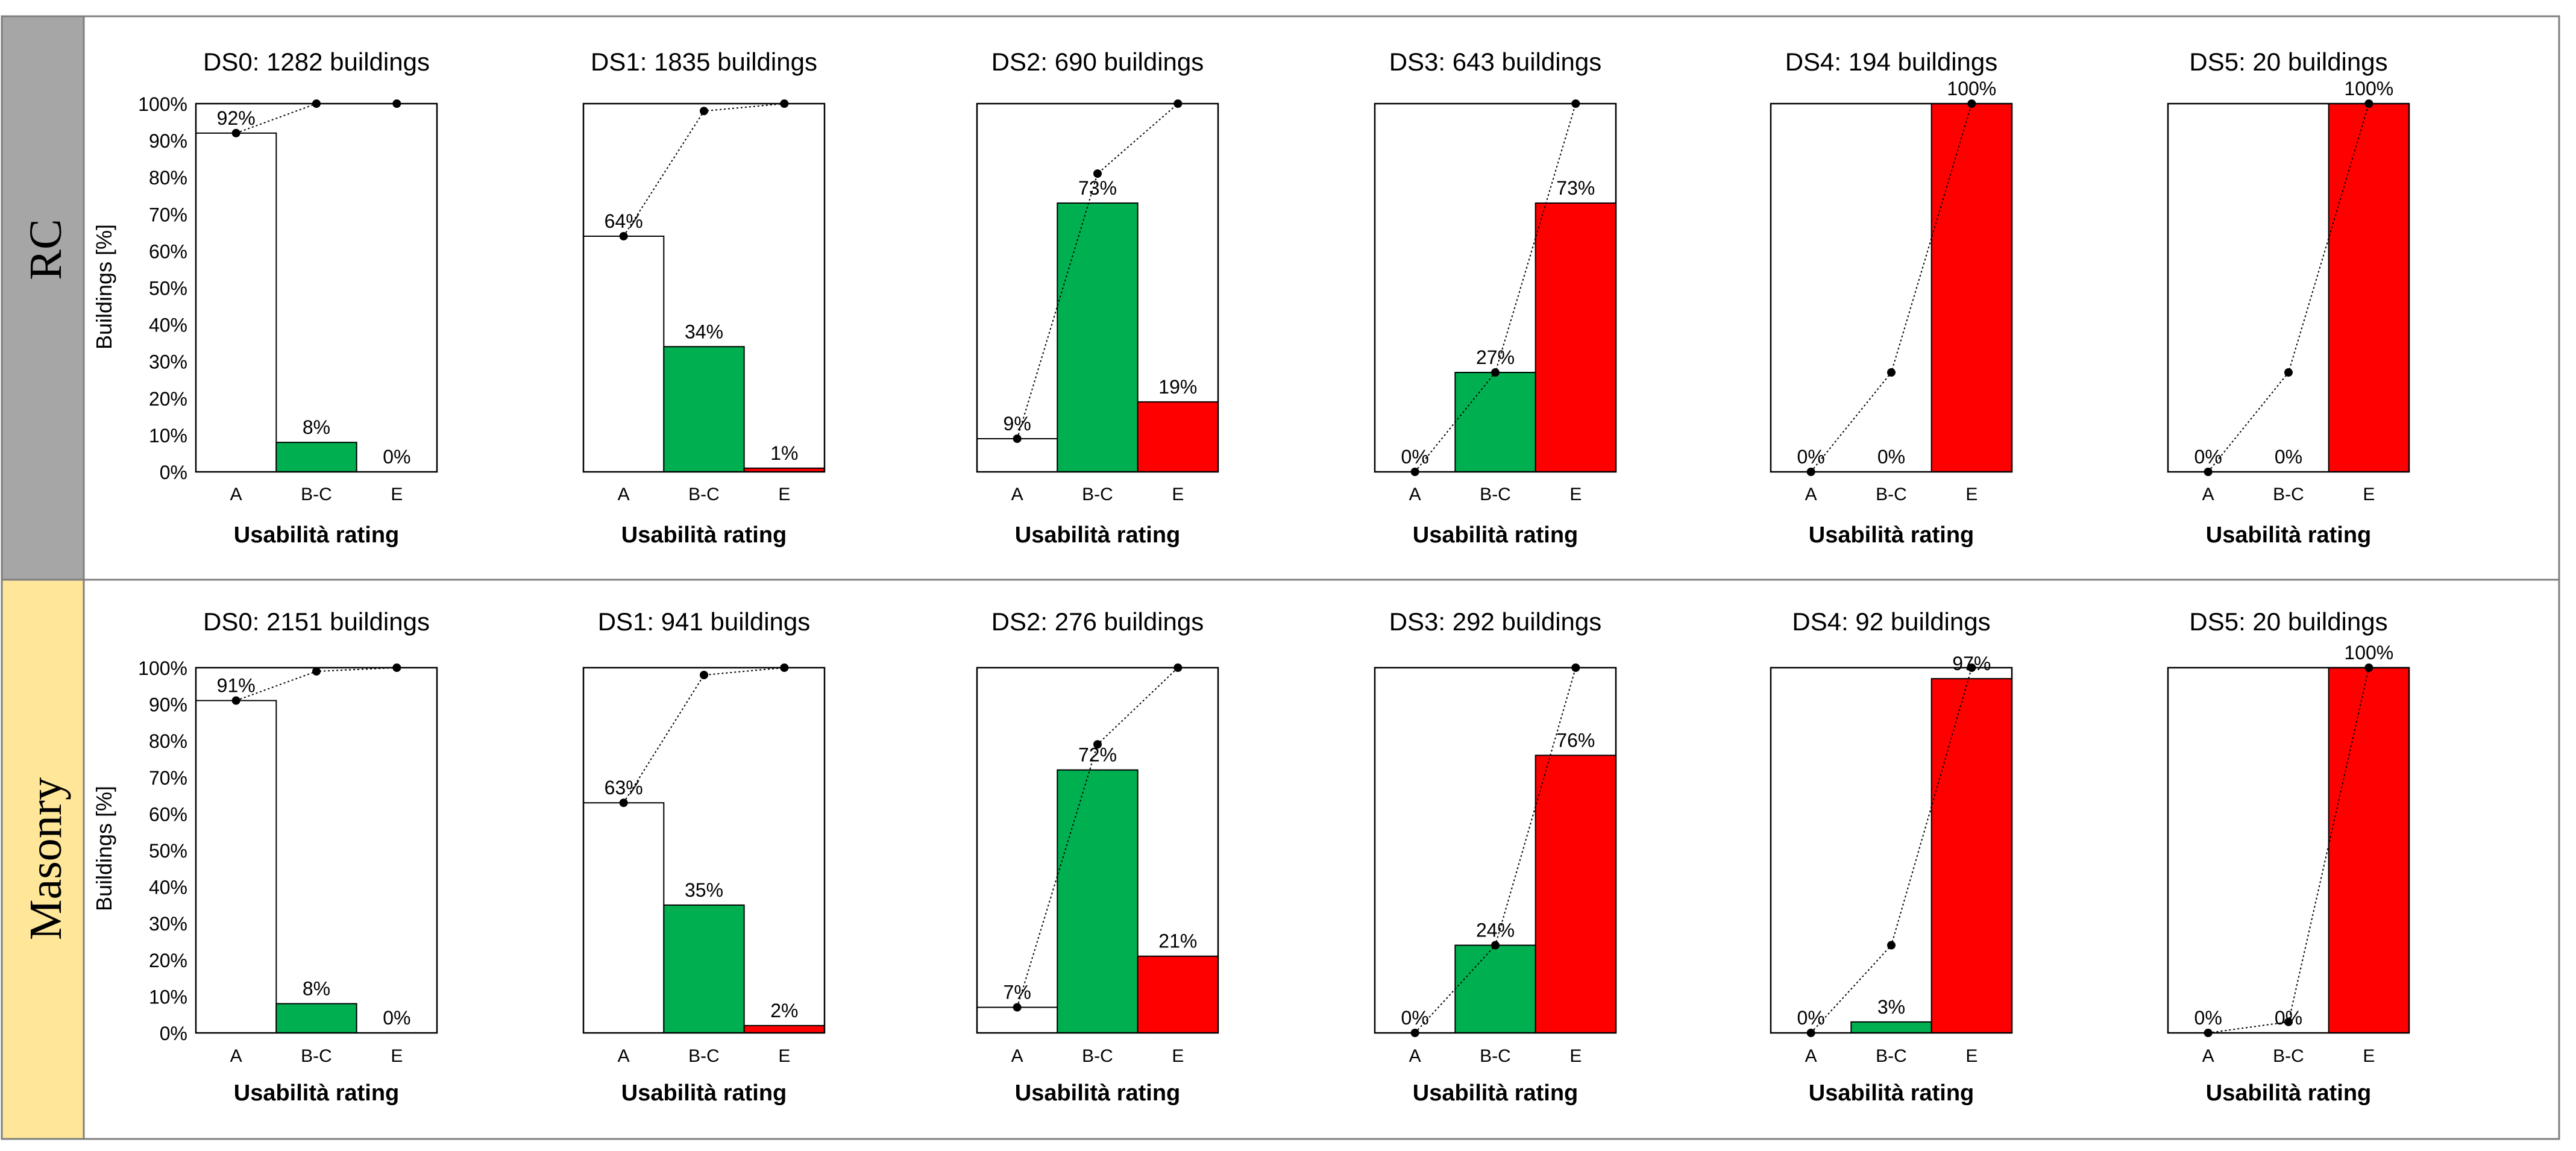 Image resolution: width=2576 pixels, height=1151 pixels. I want to click on y-tick-label: 10%, so click(168, 436).